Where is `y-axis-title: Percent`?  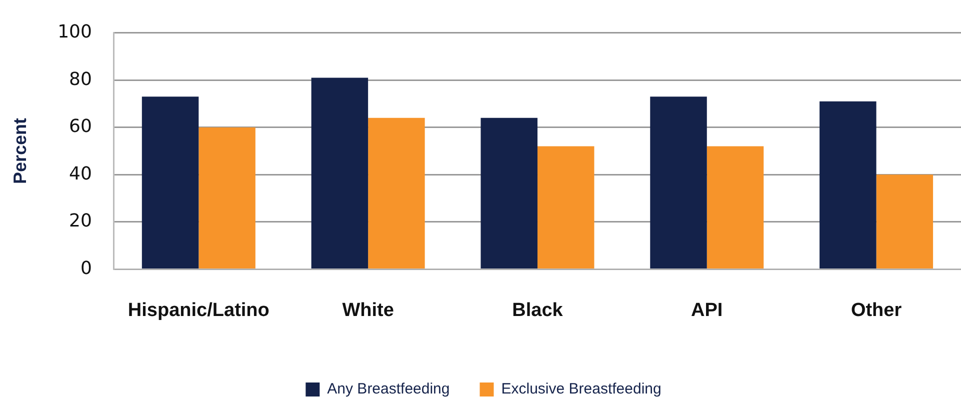
y-axis-title: Percent is located at coordinates (20, 151).